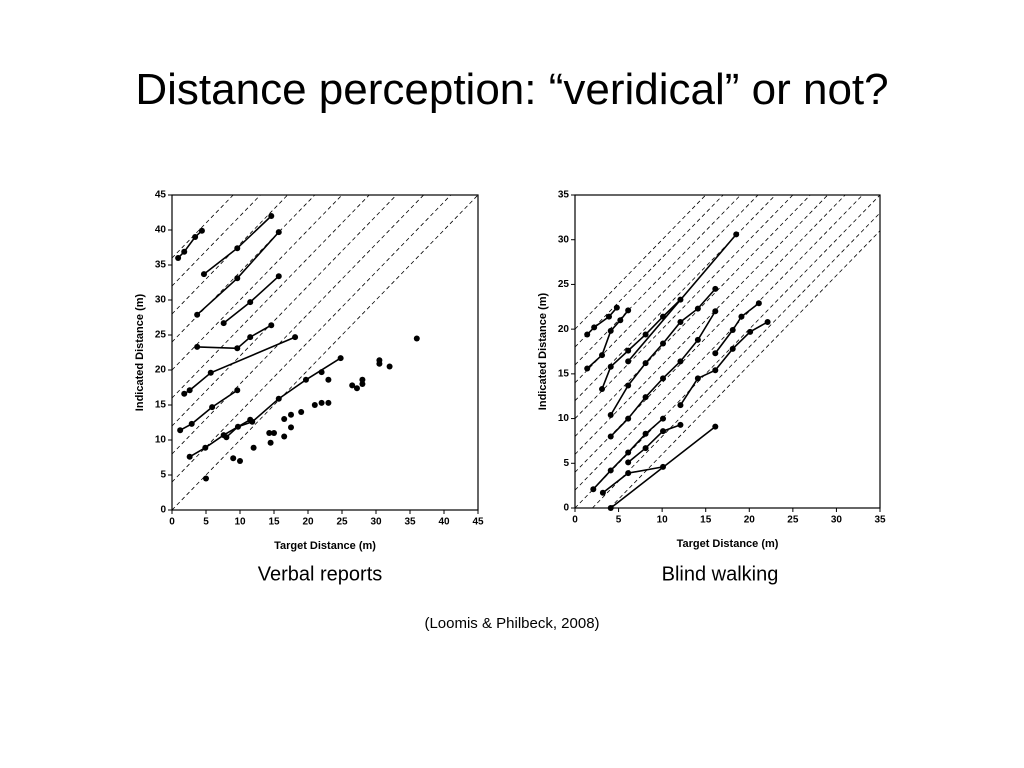 The height and width of the screenshot is (768, 1024). Describe the element at coordinates (161, 440) in the screenshot. I see `y-tick-label: 10` at that location.